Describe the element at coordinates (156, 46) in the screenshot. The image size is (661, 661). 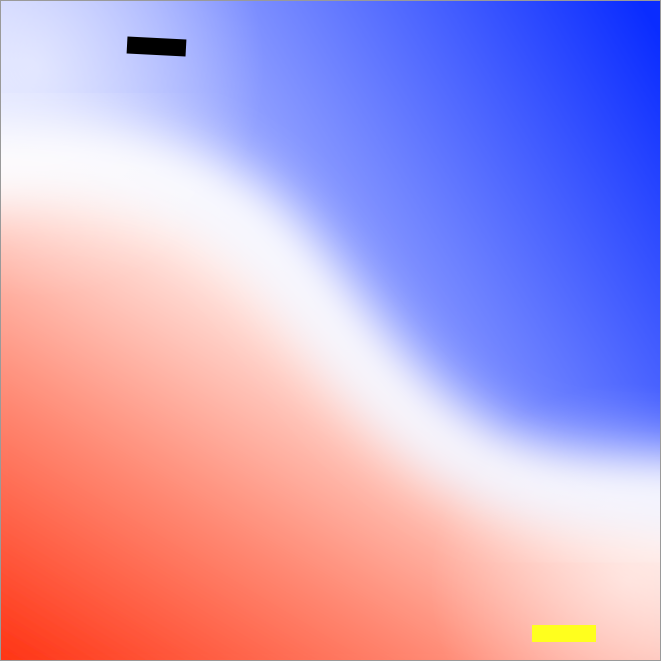
I see `dark-tag-marker` at that location.